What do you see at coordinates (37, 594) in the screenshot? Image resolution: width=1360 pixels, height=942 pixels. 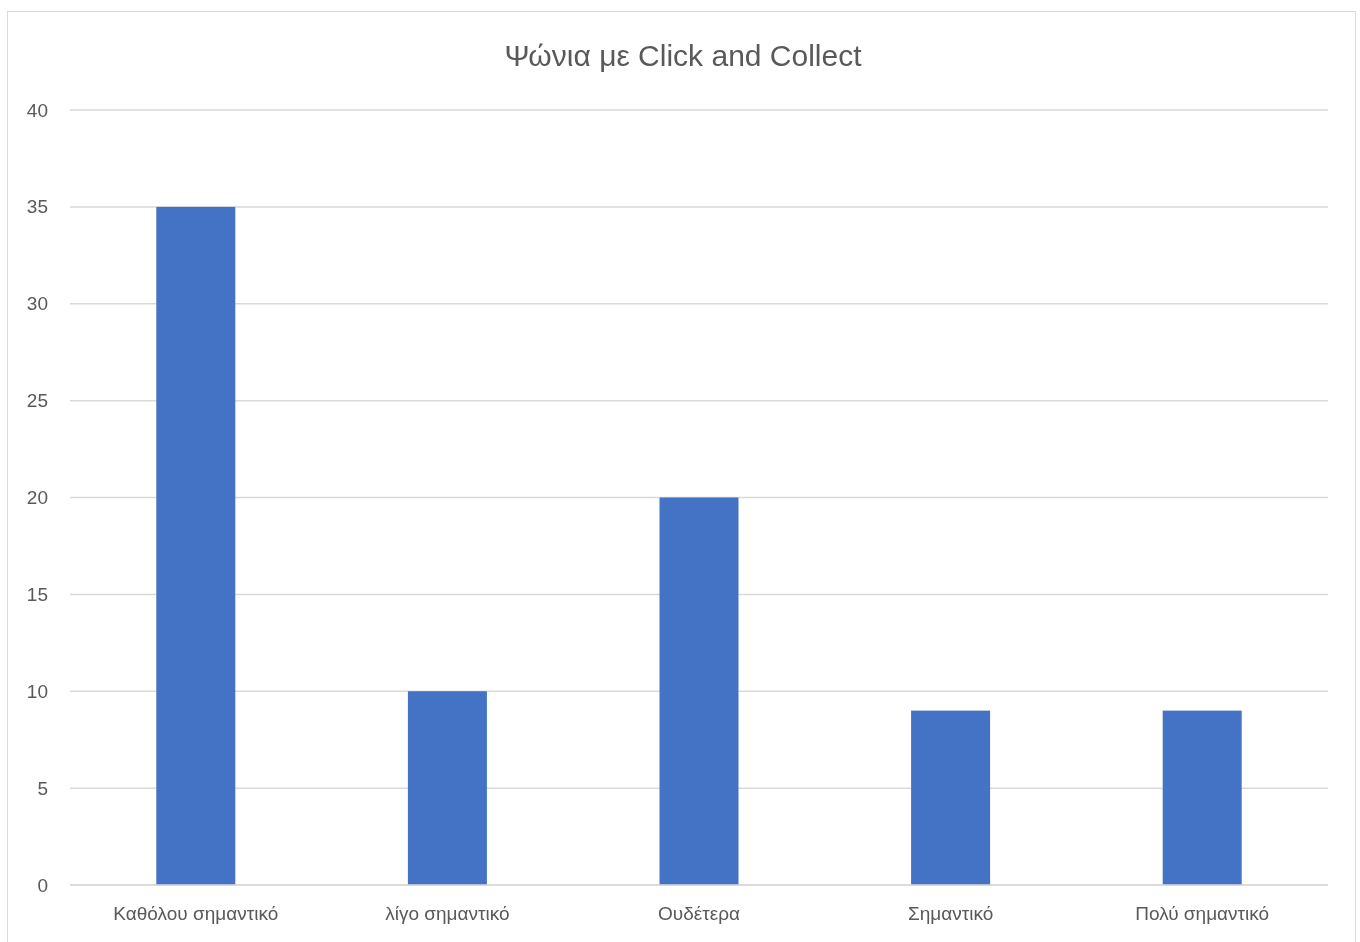 I see `y-tick-label: 15` at bounding box center [37, 594].